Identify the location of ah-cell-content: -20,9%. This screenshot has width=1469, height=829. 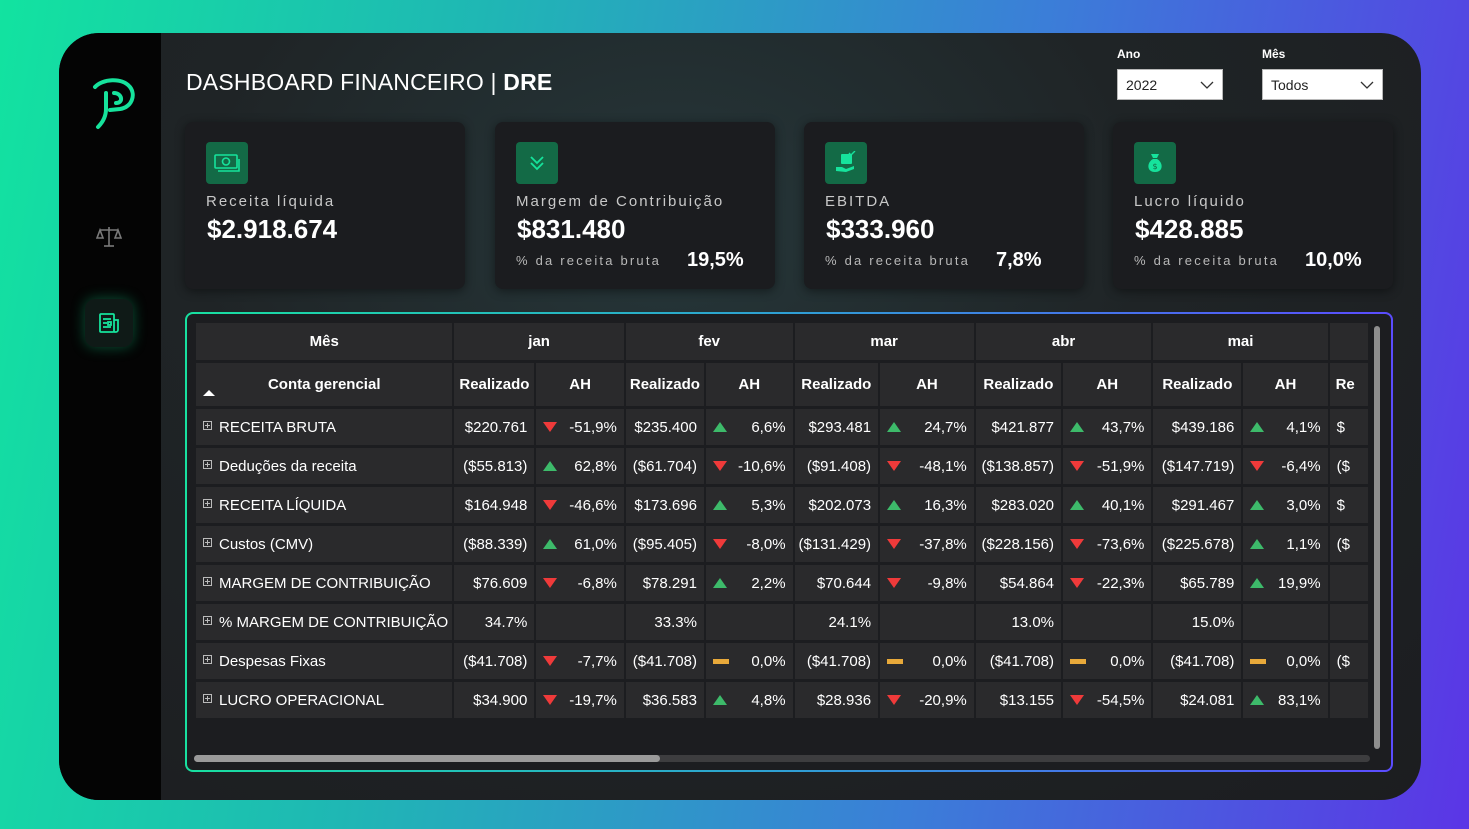
(927, 700).